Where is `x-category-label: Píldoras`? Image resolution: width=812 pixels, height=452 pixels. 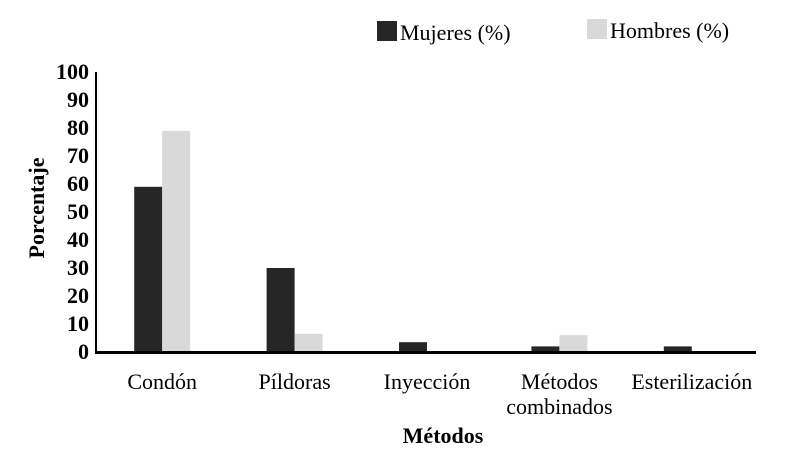
x-category-label: Píldoras is located at coordinates (295, 381).